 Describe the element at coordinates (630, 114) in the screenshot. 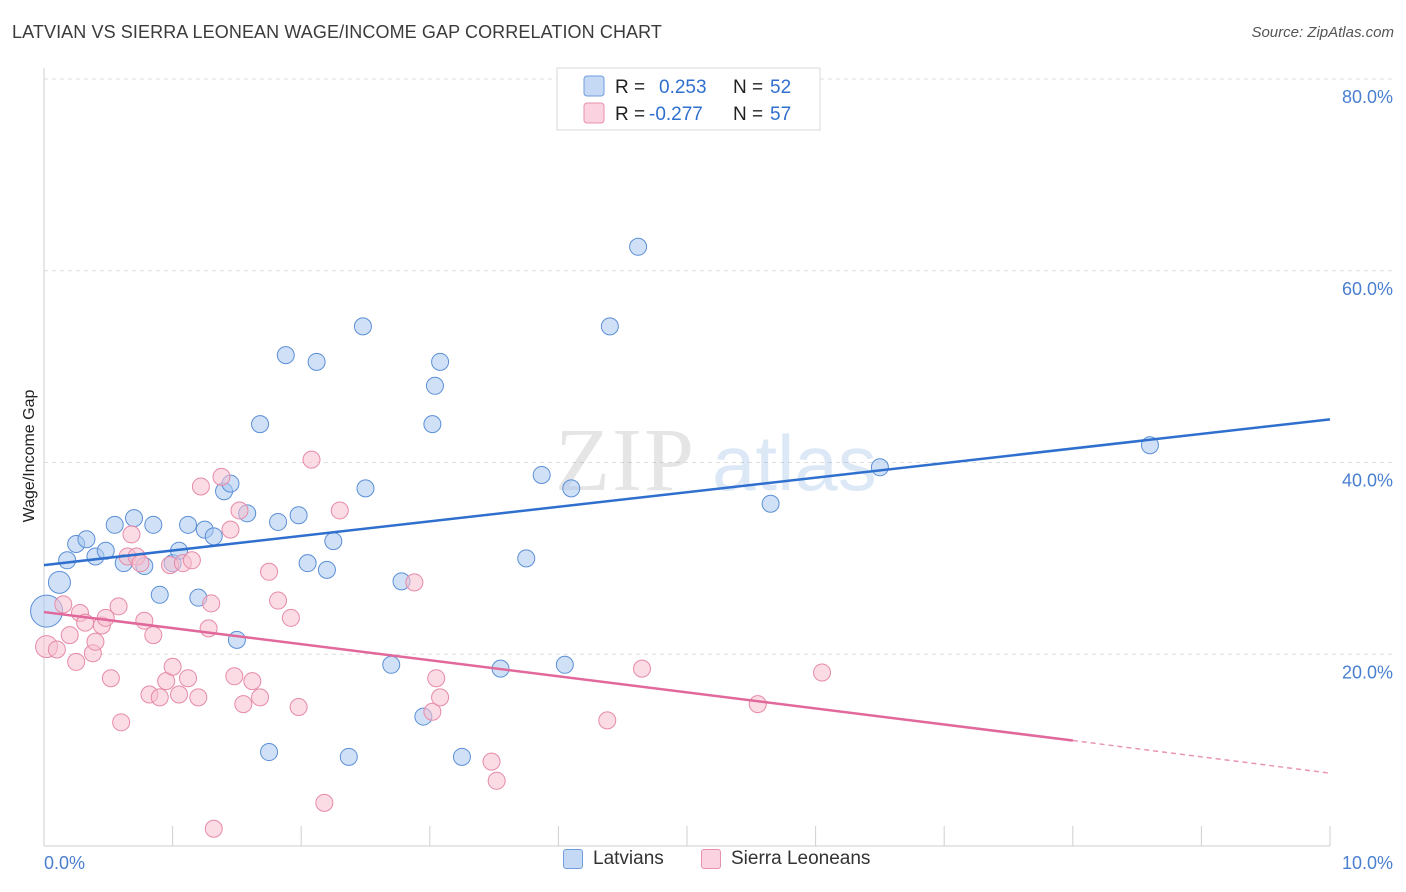

I see `legend-r-label-2: R =` at that location.